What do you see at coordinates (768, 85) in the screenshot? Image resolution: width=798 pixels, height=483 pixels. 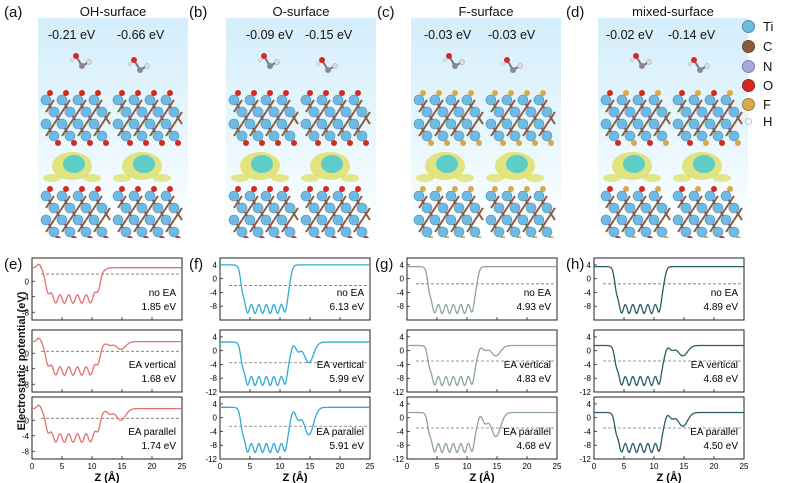 I see `legend-label: O` at bounding box center [768, 85].